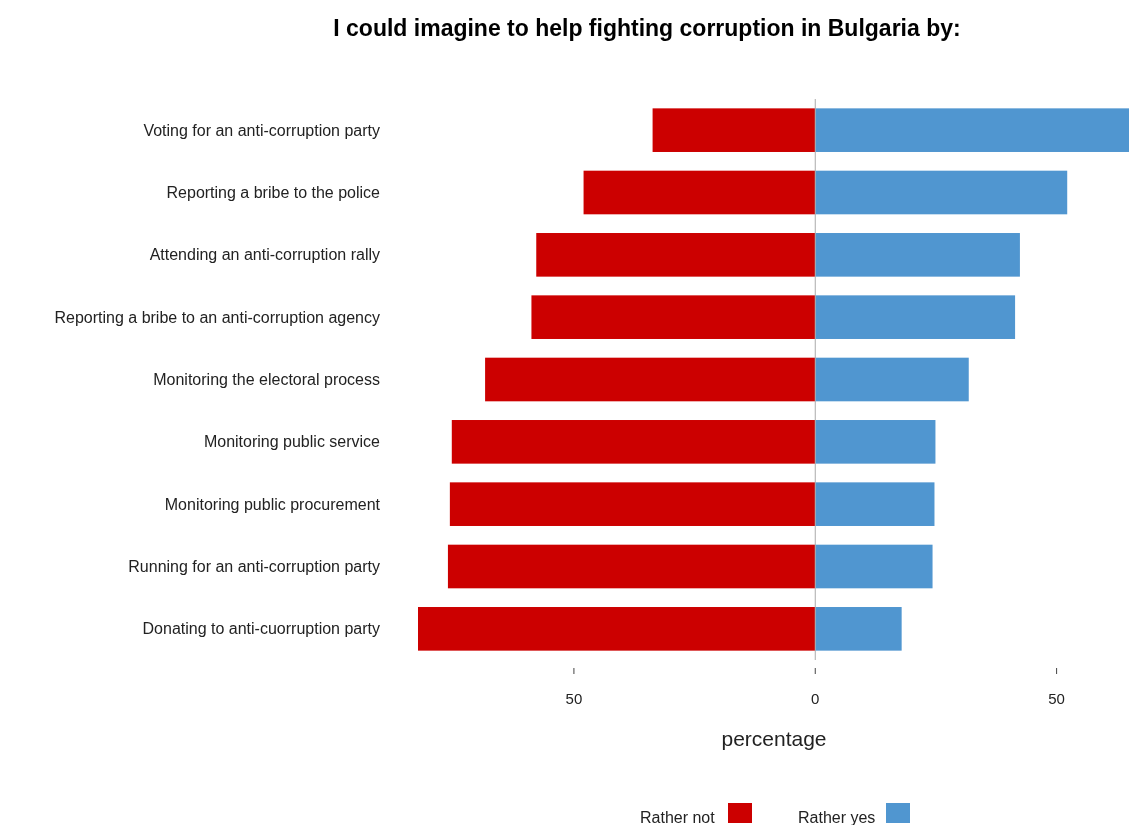  I want to click on y-tick-label: Attending an anti-corruption rally, so click(264, 255).